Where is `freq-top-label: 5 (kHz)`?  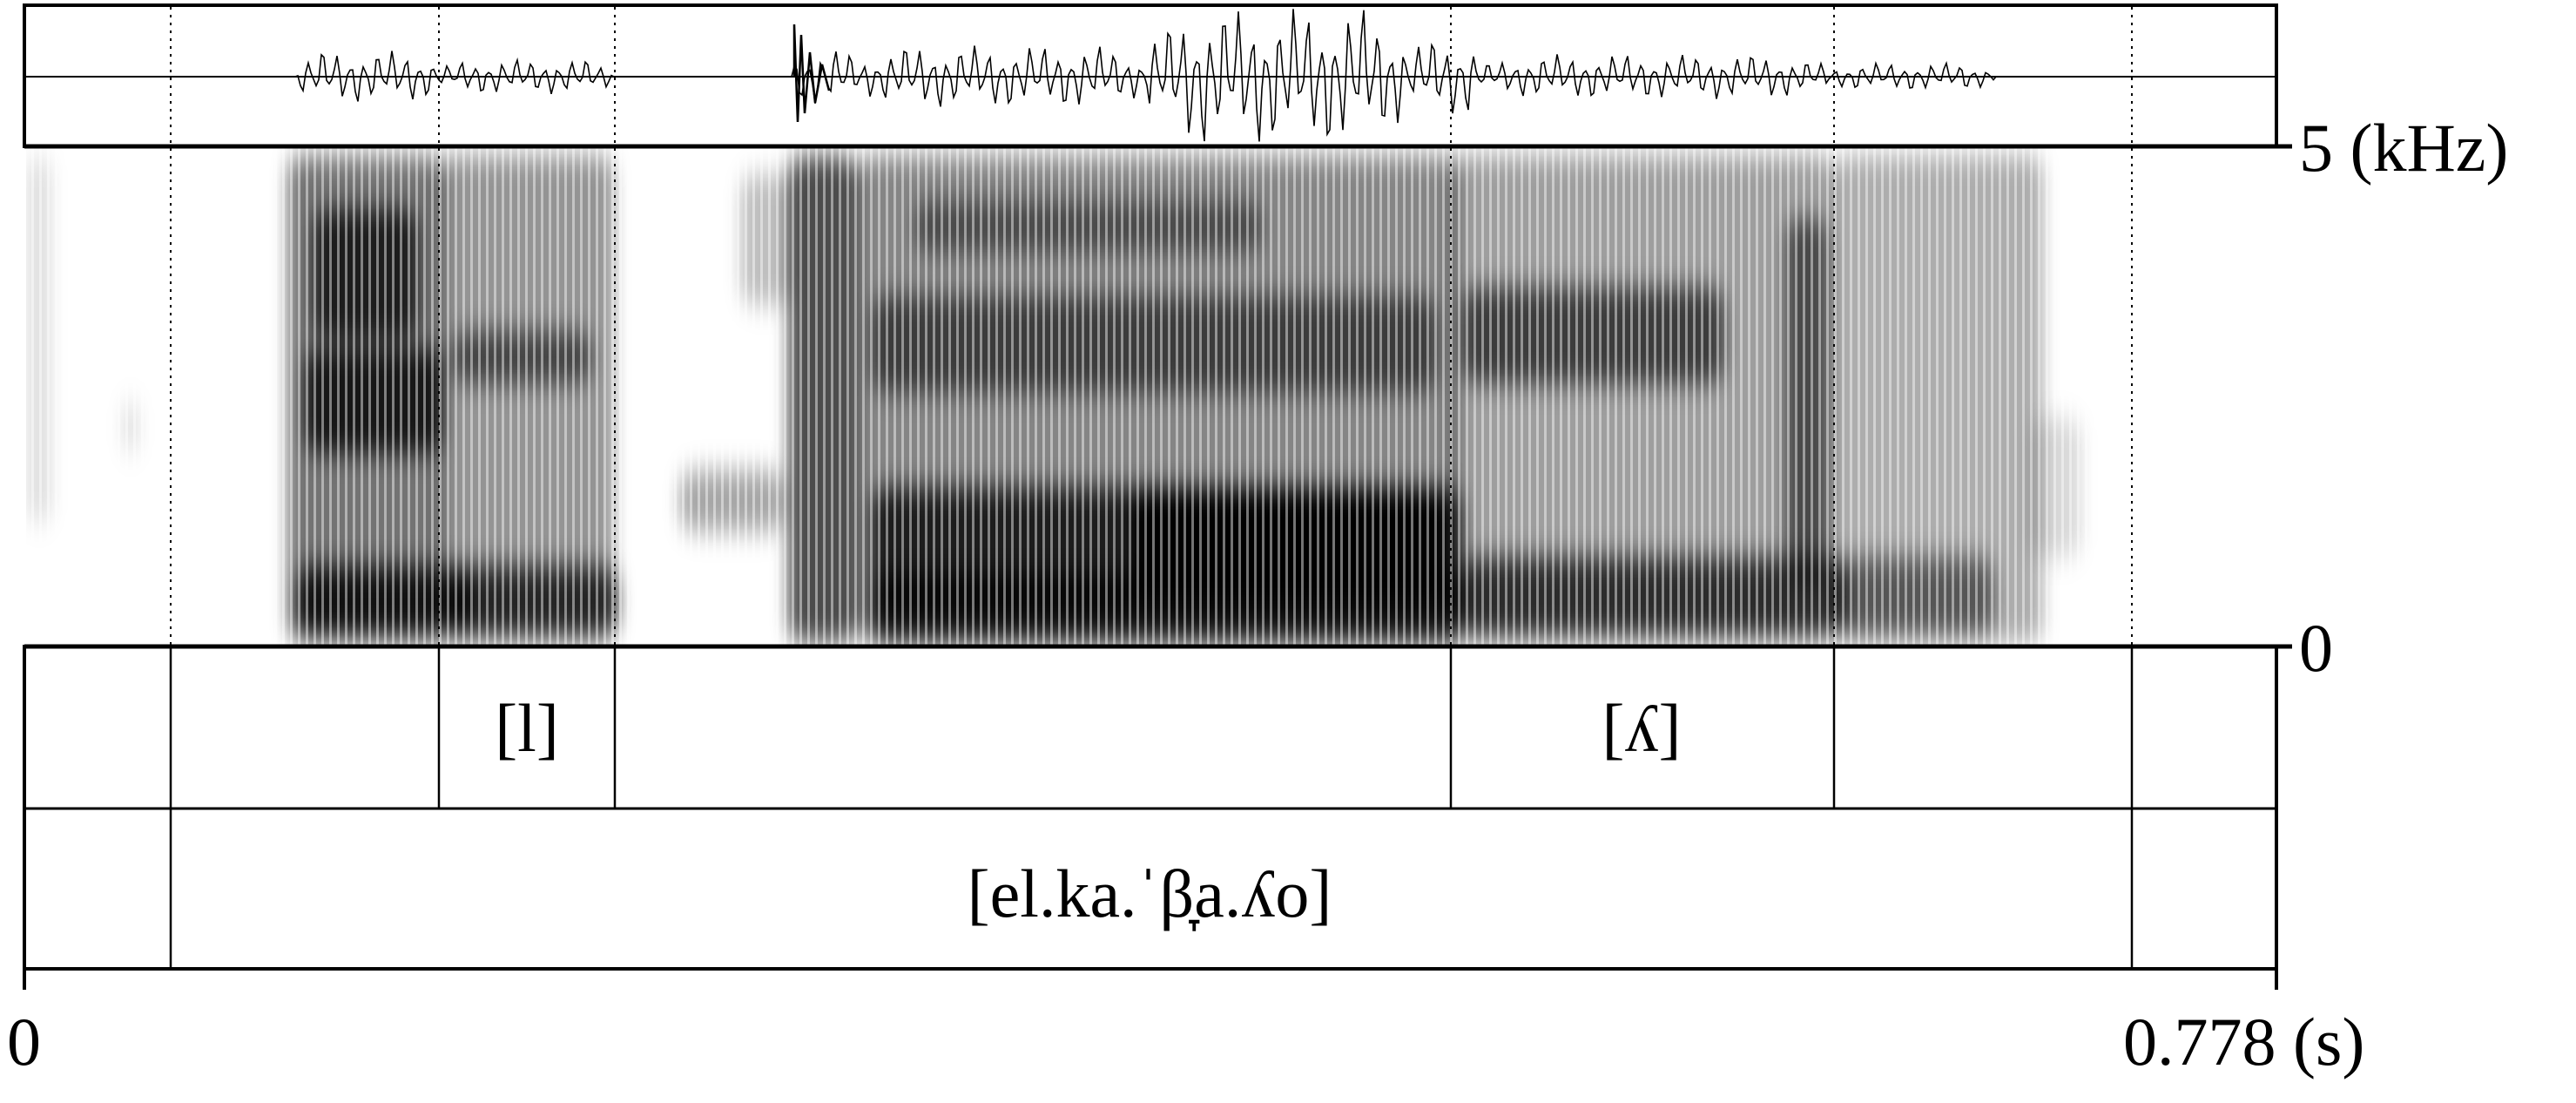 freq-top-label: 5 (kHz) is located at coordinates (2403, 148).